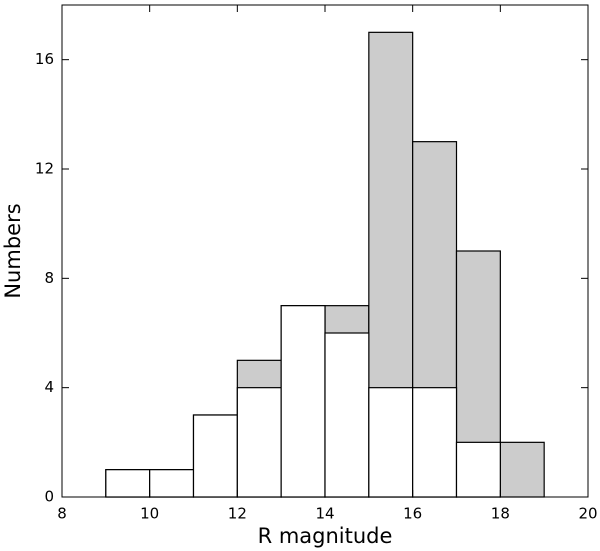  I want to click on y-tick-label: 4, so click(49, 387).